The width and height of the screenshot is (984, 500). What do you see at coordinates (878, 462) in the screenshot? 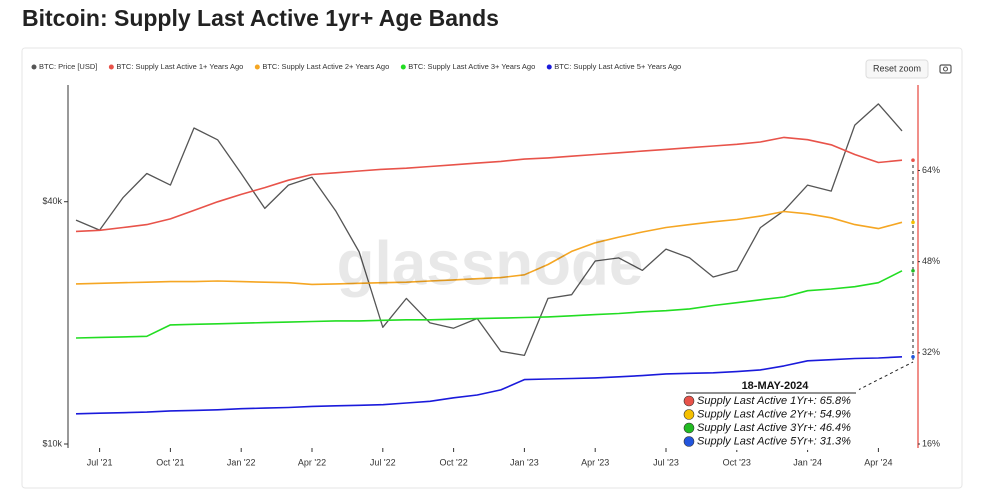
I see `x-tick-label: Apr '24` at bounding box center [878, 462].